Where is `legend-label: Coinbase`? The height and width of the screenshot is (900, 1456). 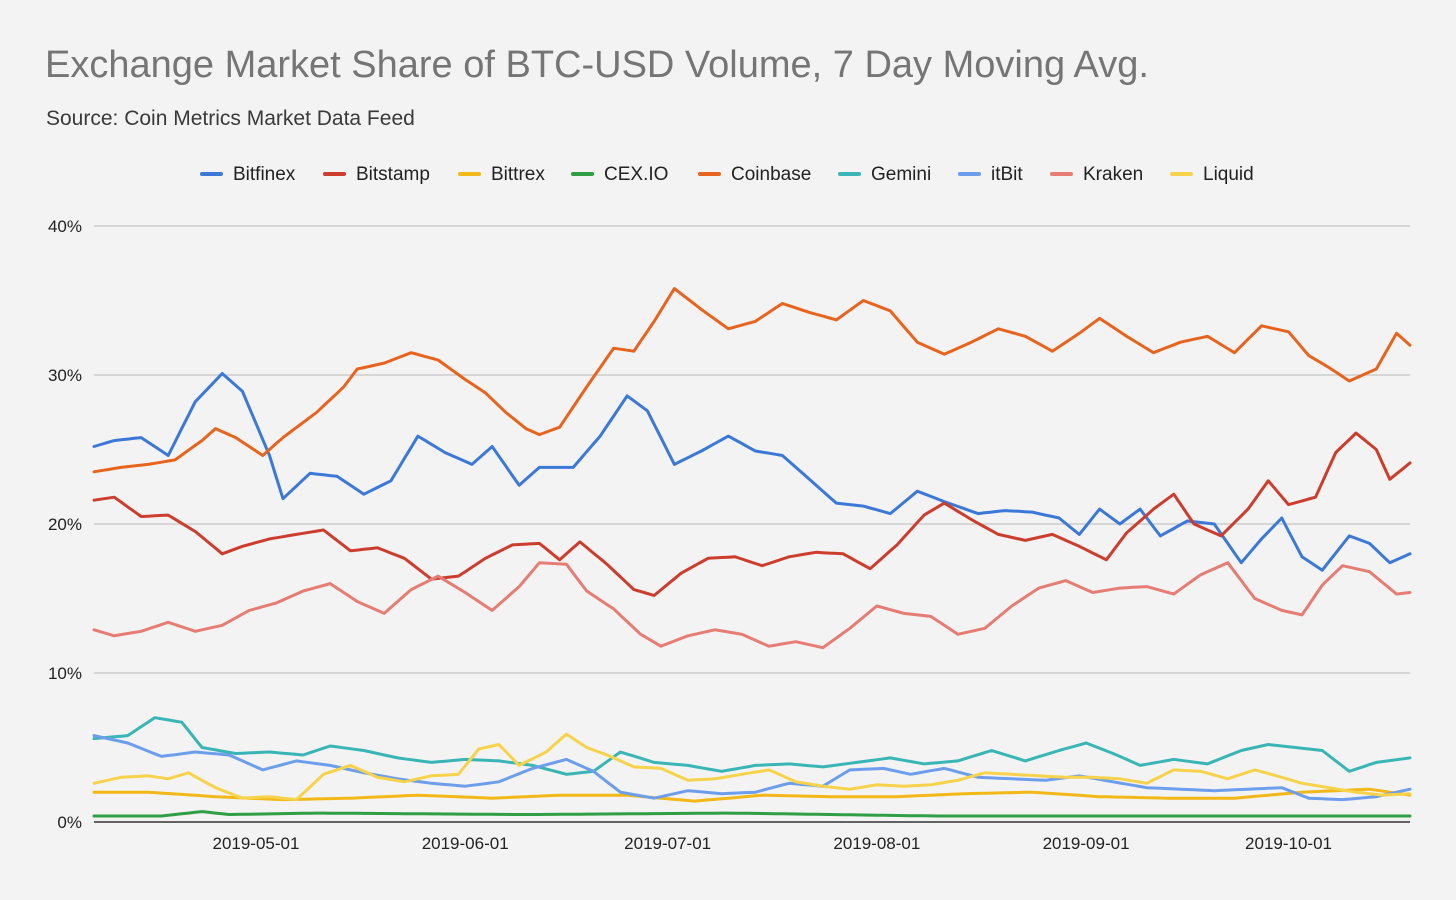 legend-label: Coinbase is located at coordinates (771, 174).